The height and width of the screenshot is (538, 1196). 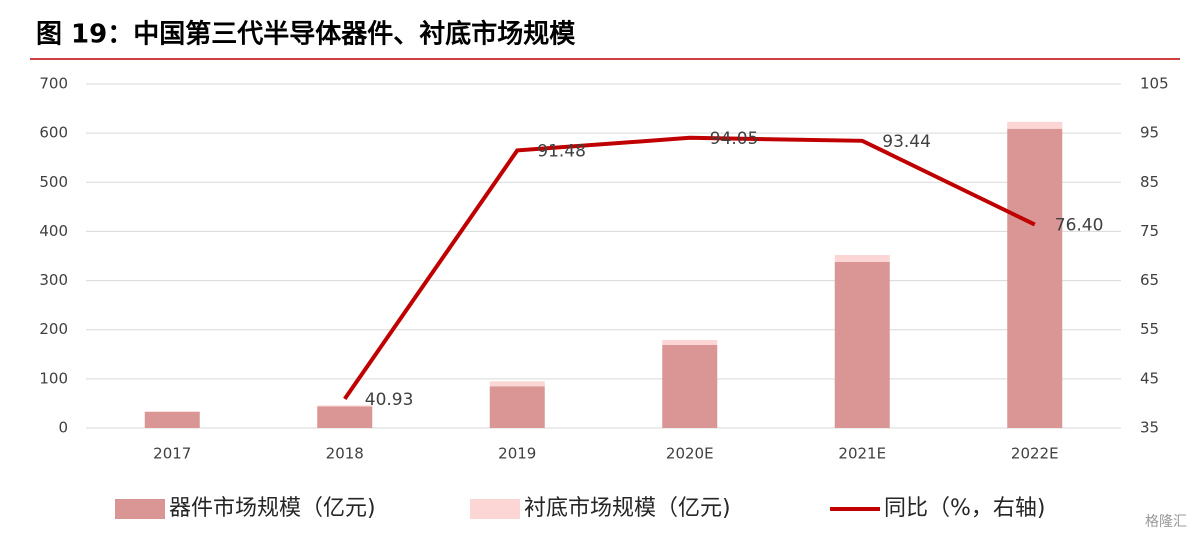 I want to click on y2-tick-label: 105, so click(x=1154, y=84).